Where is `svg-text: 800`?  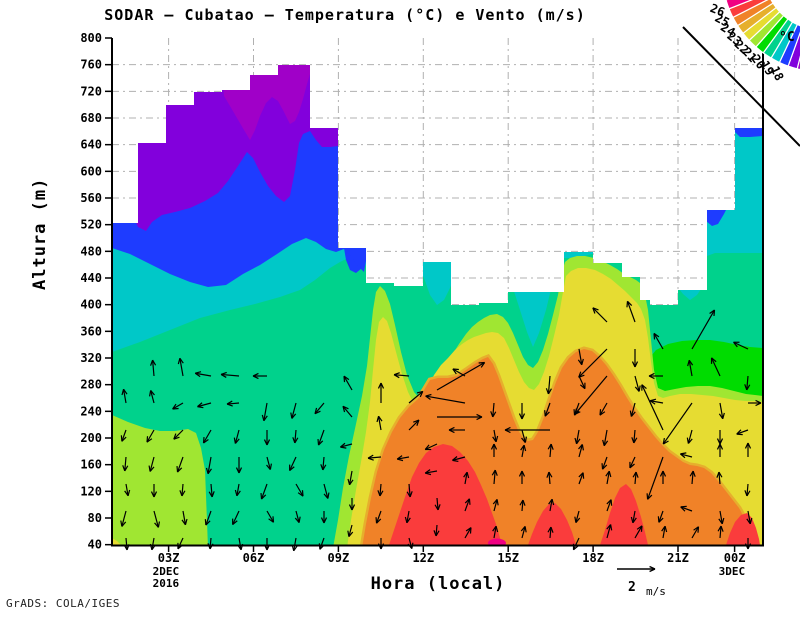
svg-text: 800 is located at coordinates (91, 38).